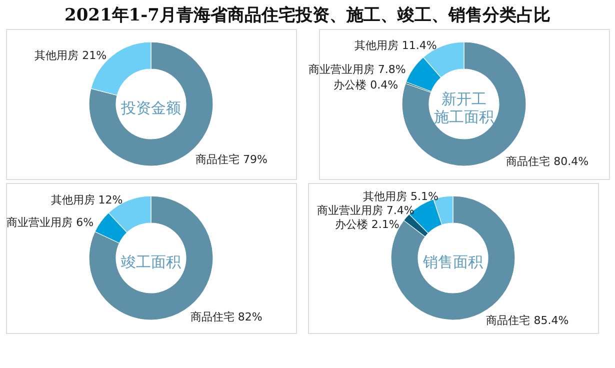 This screenshot has width=615, height=368. I want to click on text: 投资金额, so click(150, 108).